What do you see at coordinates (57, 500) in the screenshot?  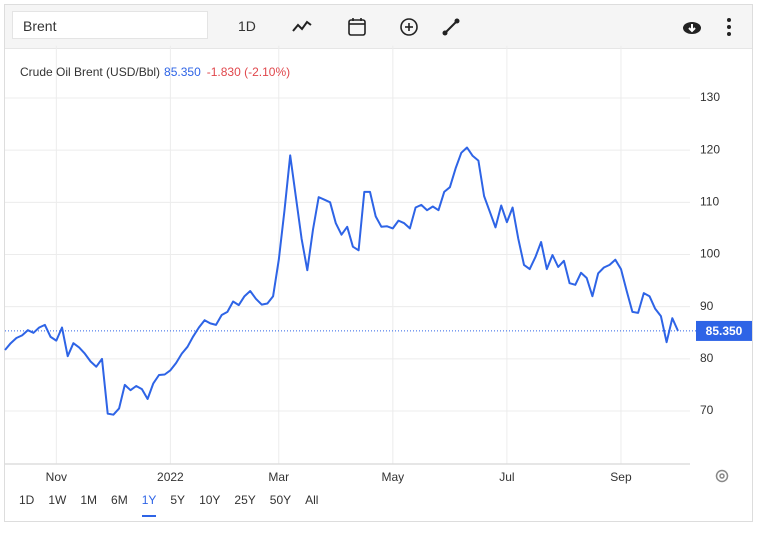 I see `range-button: 1W` at bounding box center [57, 500].